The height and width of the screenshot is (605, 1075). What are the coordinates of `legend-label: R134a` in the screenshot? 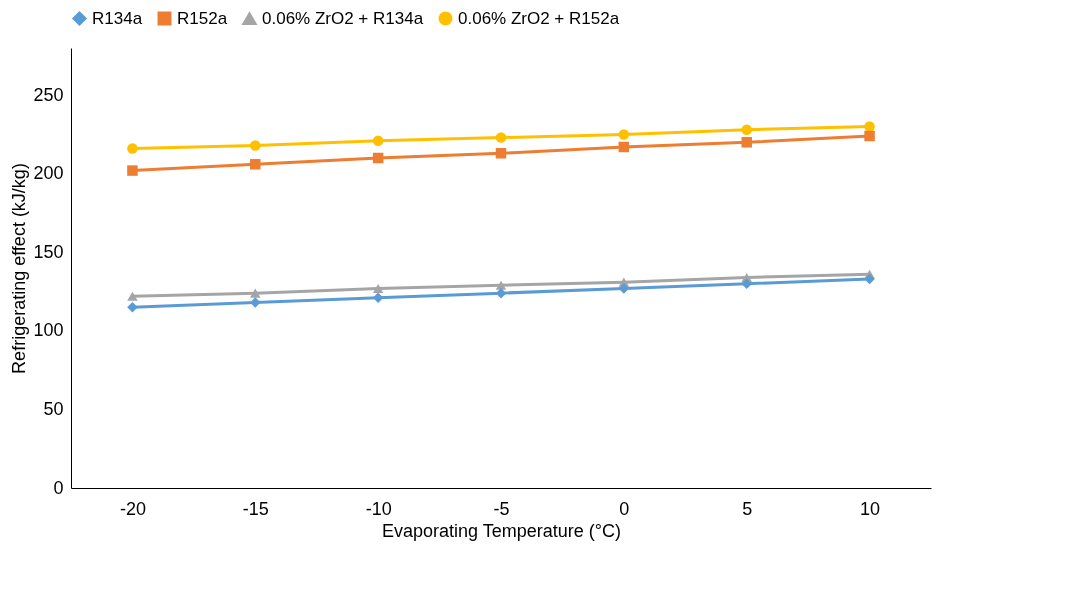 It's located at (117, 18).